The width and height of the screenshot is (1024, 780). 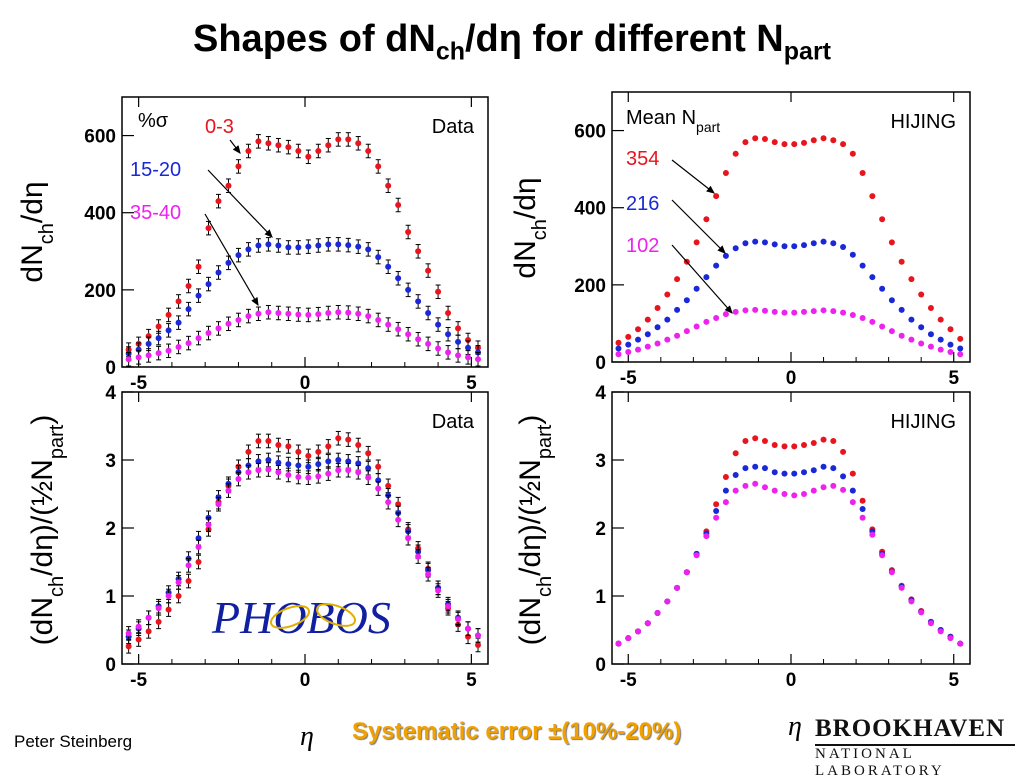 What do you see at coordinates (100, 291) in the screenshot?
I see `y-tick-label: 200` at bounding box center [100, 291].